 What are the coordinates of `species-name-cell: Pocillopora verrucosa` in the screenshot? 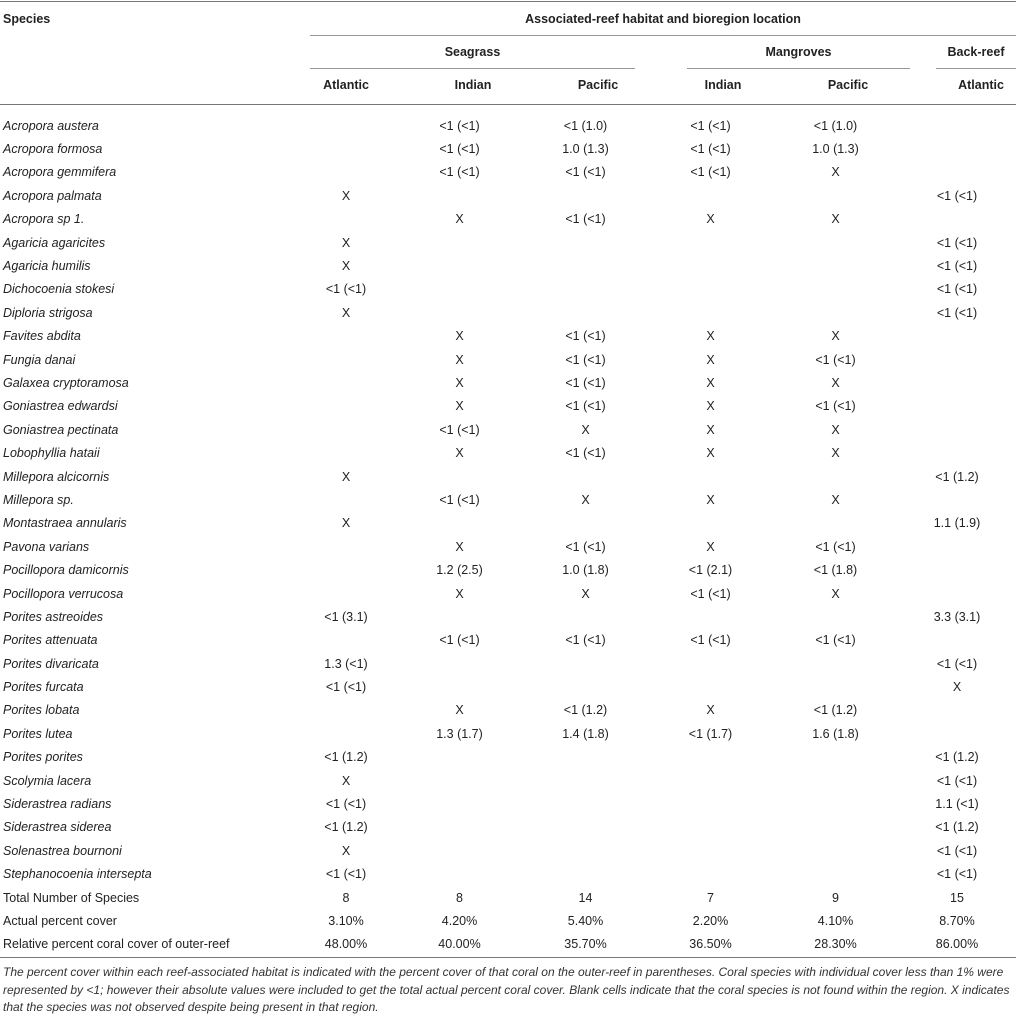 It's located at (63, 593).